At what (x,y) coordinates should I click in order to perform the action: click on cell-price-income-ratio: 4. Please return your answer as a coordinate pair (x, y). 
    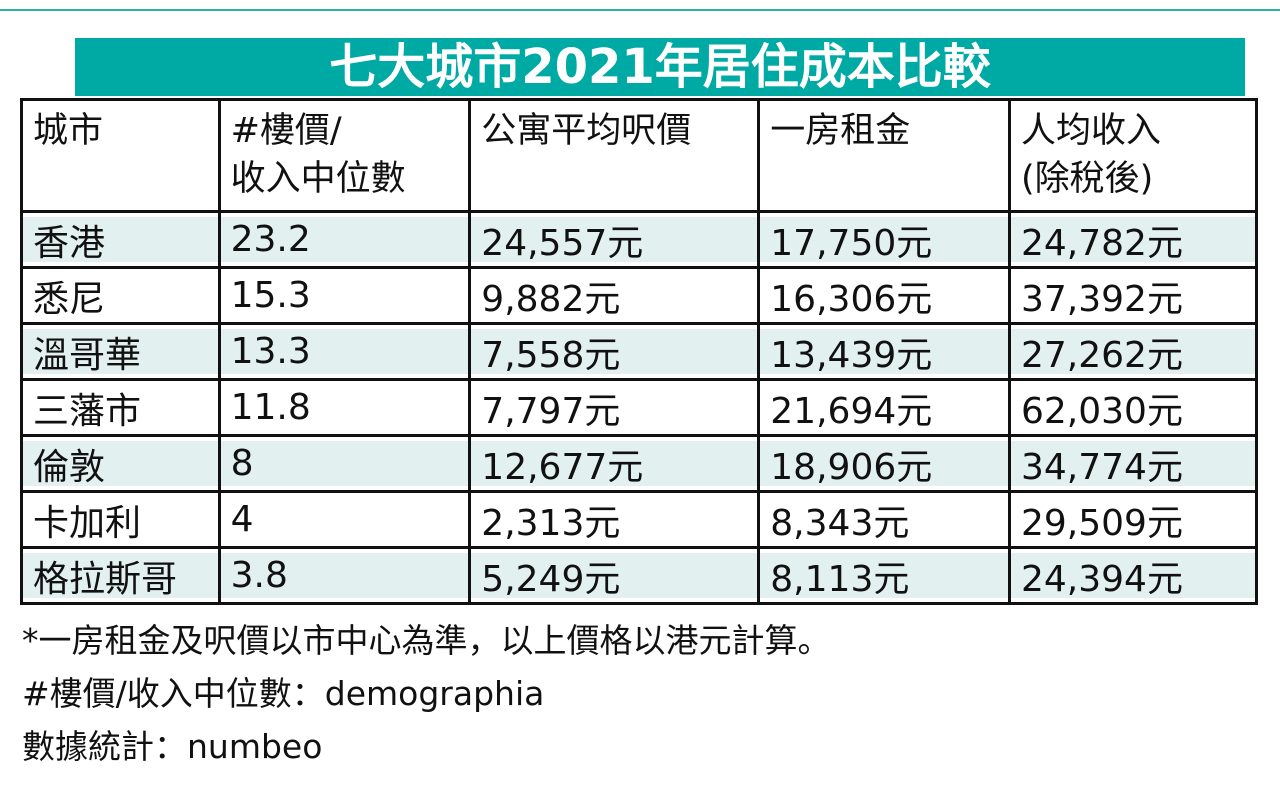
    Looking at the image, I should click on (344, 519).